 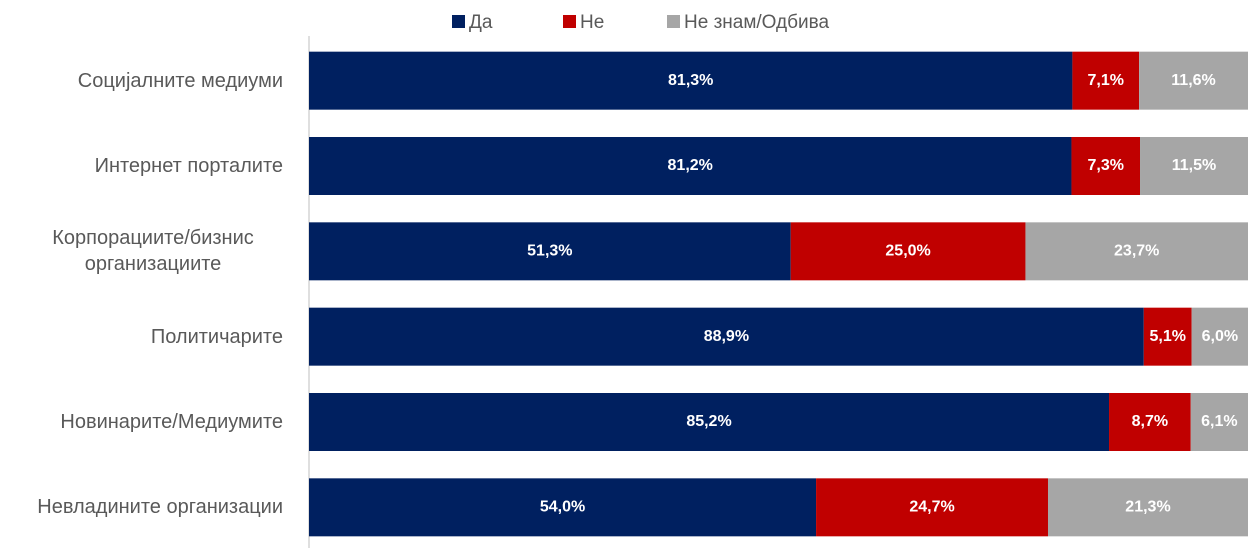 I want to click on data-label: 24,7%, so click(x=931, y=507).